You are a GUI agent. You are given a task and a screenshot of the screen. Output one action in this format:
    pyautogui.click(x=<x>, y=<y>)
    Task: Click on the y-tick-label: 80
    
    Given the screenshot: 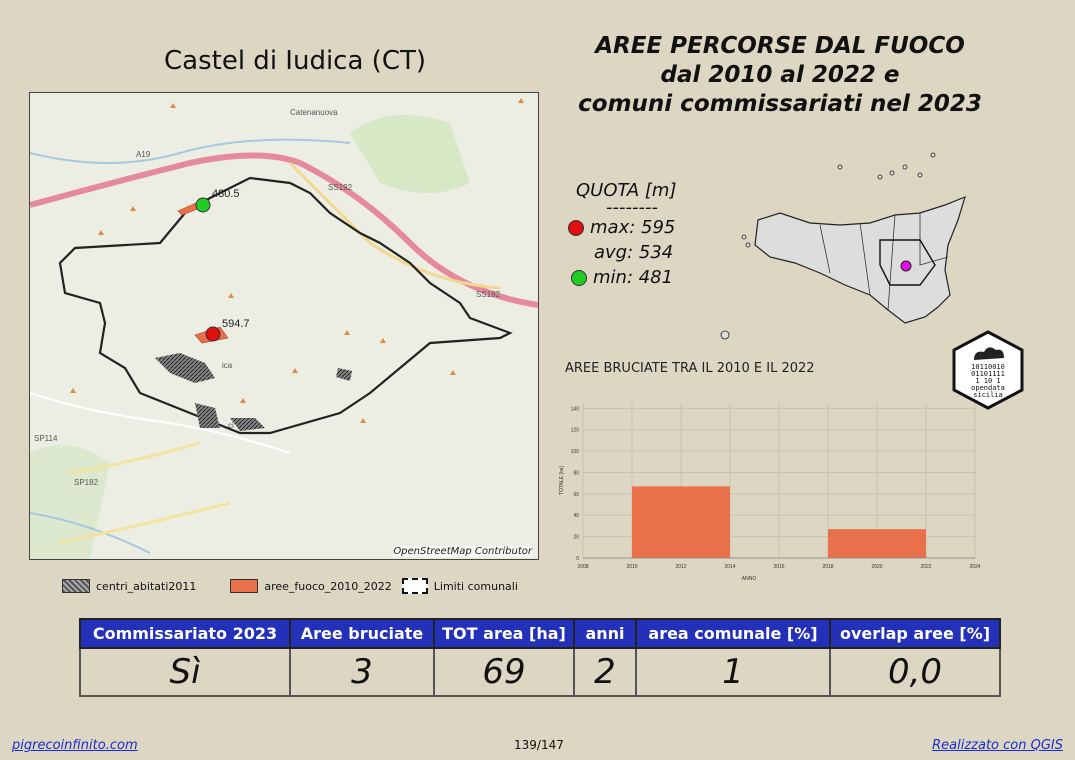 What is the action you would take?
    pyautogui.click(x=576, y=473)
    